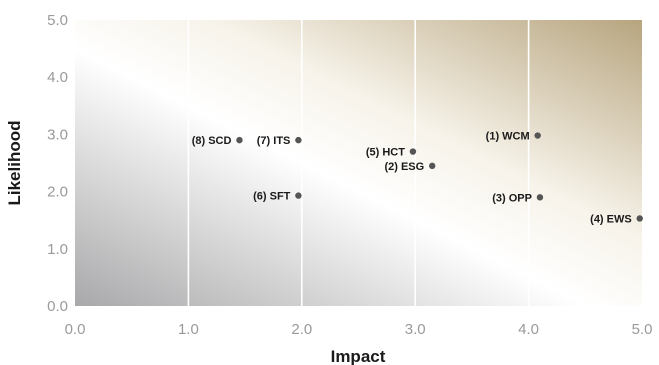 The width and height of the screenshot is (659, 365). Describe the element at coordinates (358, 356) in the screenshot. I see `x-axis-title: Impact` at that location.